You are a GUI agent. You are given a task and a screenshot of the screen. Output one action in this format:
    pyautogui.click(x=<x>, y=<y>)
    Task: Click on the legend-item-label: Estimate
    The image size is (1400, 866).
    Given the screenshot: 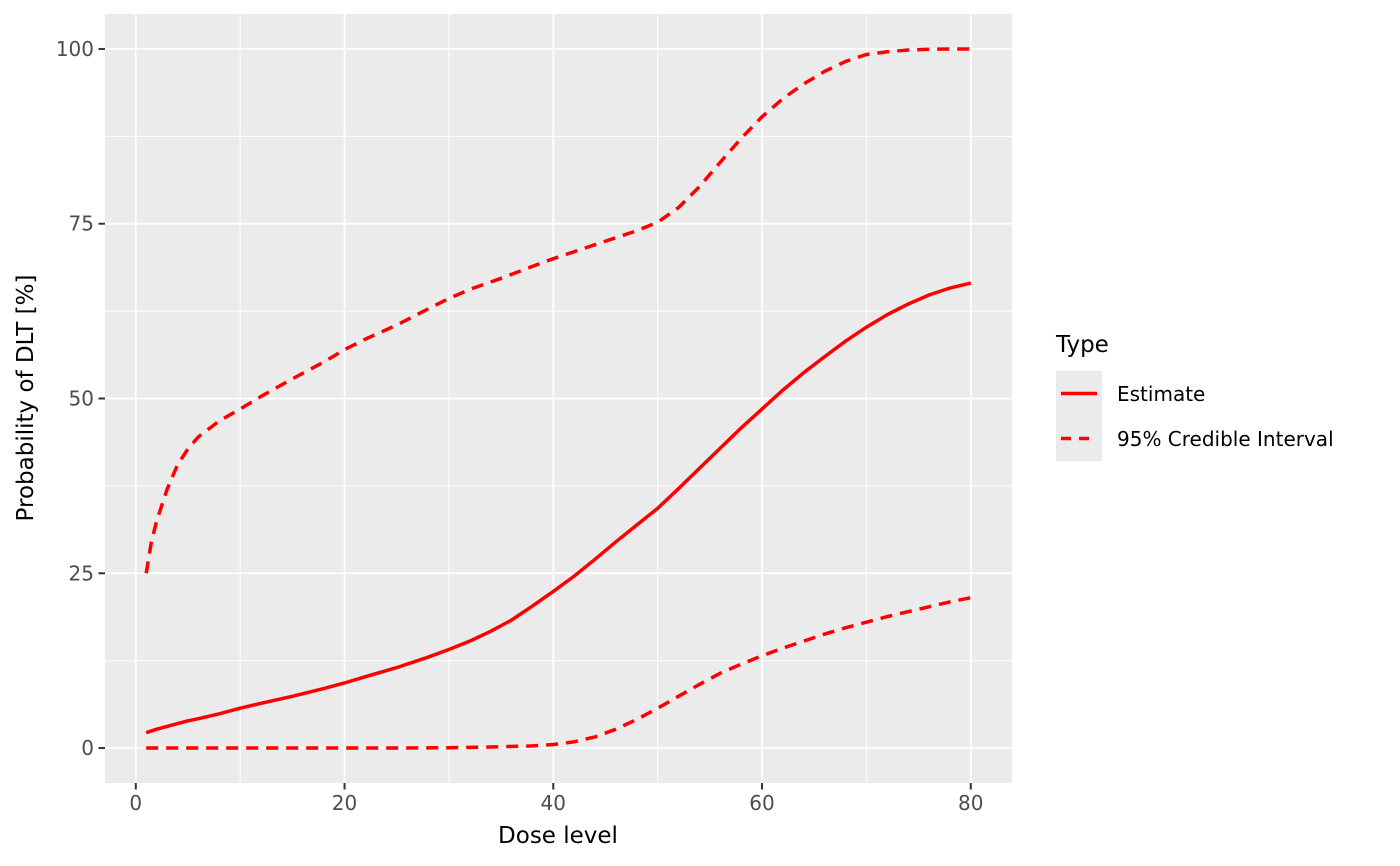 What is the action you would take?
    pyautogui.click(x=1161, y=393)
    